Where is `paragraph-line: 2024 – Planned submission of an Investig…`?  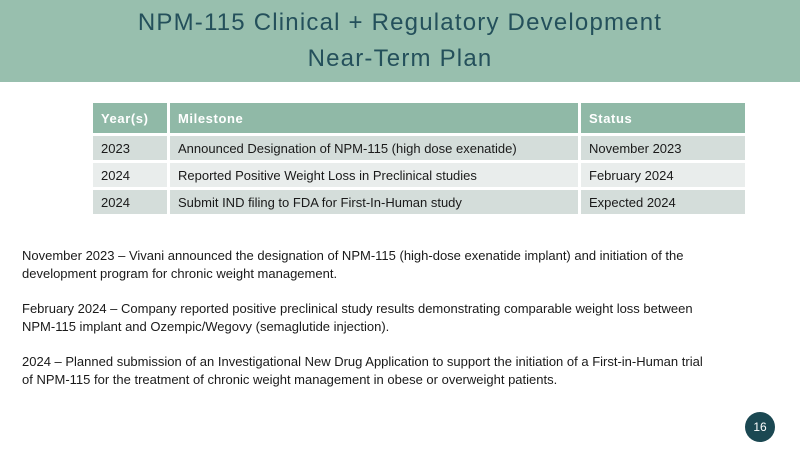 paragraph-line: 2024 – Planned submission of an Investig… is located at coordinates (362, 361).